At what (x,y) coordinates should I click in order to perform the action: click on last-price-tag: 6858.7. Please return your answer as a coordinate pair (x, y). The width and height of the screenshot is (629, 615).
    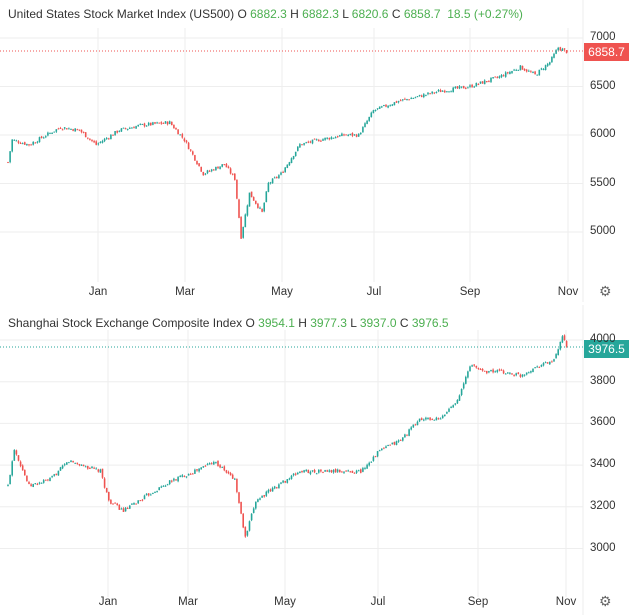
    Looking at the image, I should click on (606, 52).